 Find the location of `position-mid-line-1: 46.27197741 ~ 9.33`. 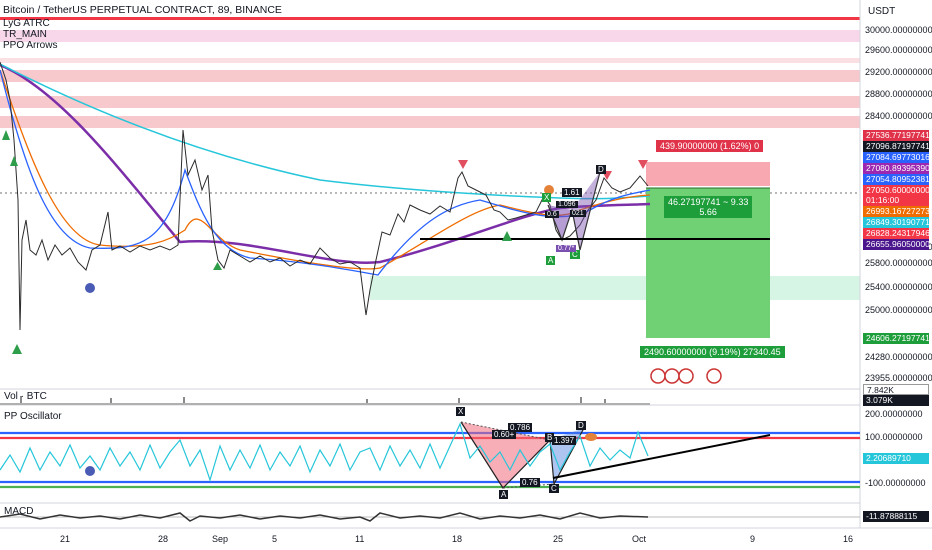

position-mid-line-1: 46.27197741 ~ 9.33 is located at coordinates (708, 202).